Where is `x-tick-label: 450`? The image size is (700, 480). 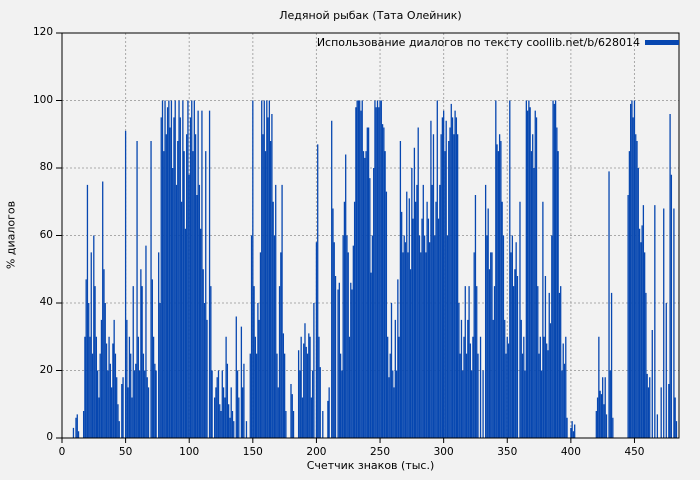 x-tick-label: 450 is located at coordinates (634, 452).